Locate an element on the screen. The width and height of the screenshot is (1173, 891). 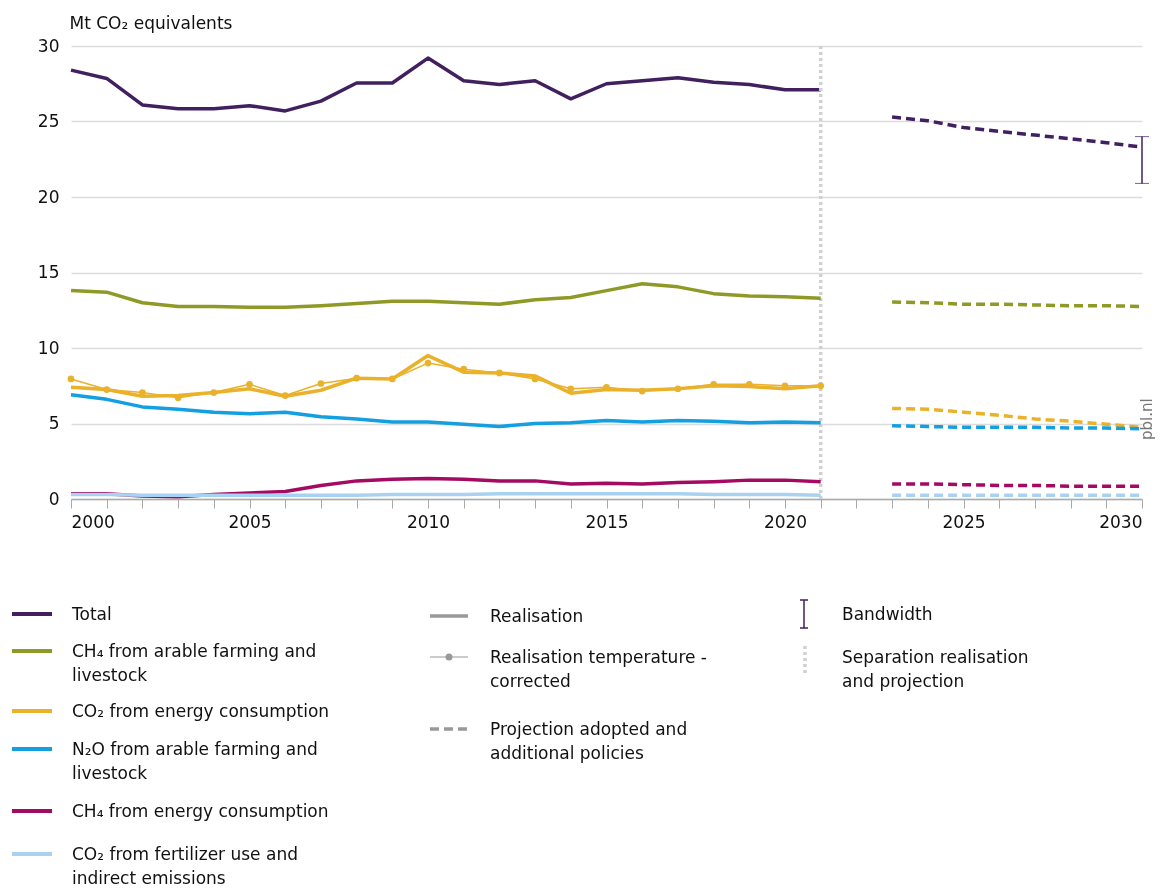
legend-label: Total is located at coordinates (92, 614).